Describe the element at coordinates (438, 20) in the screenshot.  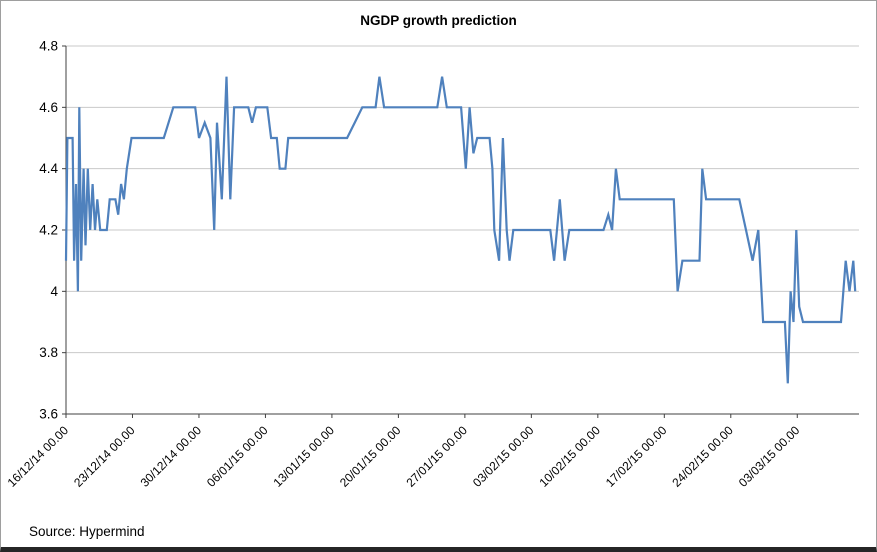
I see `chart-title: NGDP growth prediction` at that location.